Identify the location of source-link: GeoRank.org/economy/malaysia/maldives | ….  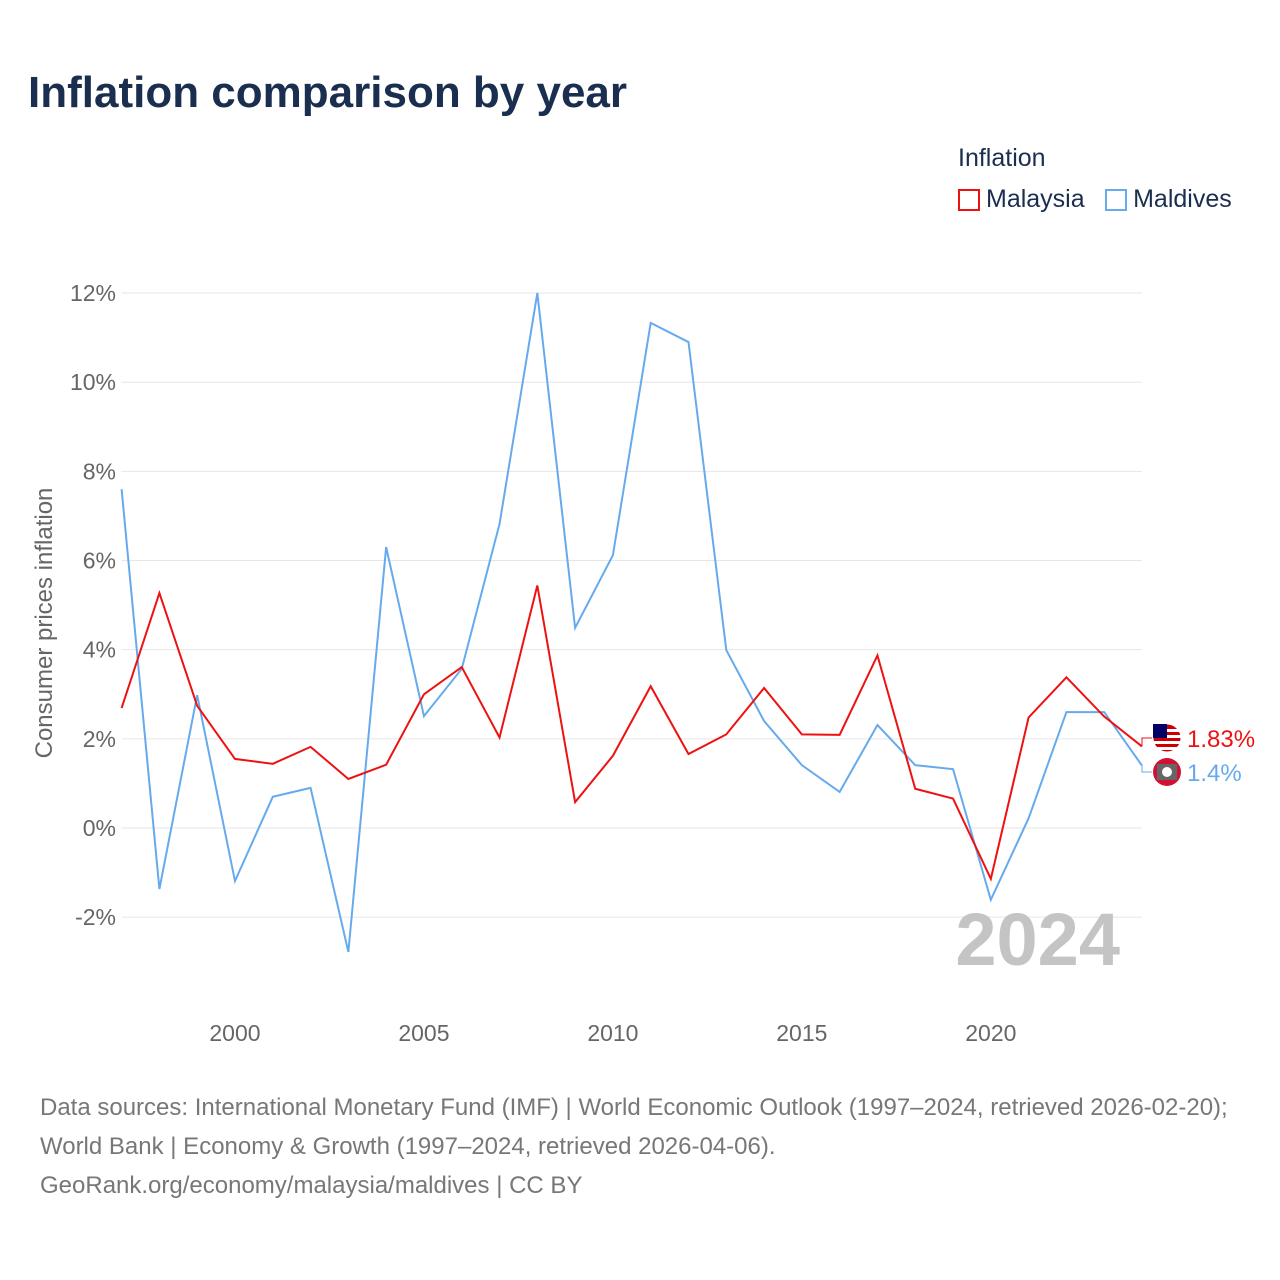
(311, 1185).